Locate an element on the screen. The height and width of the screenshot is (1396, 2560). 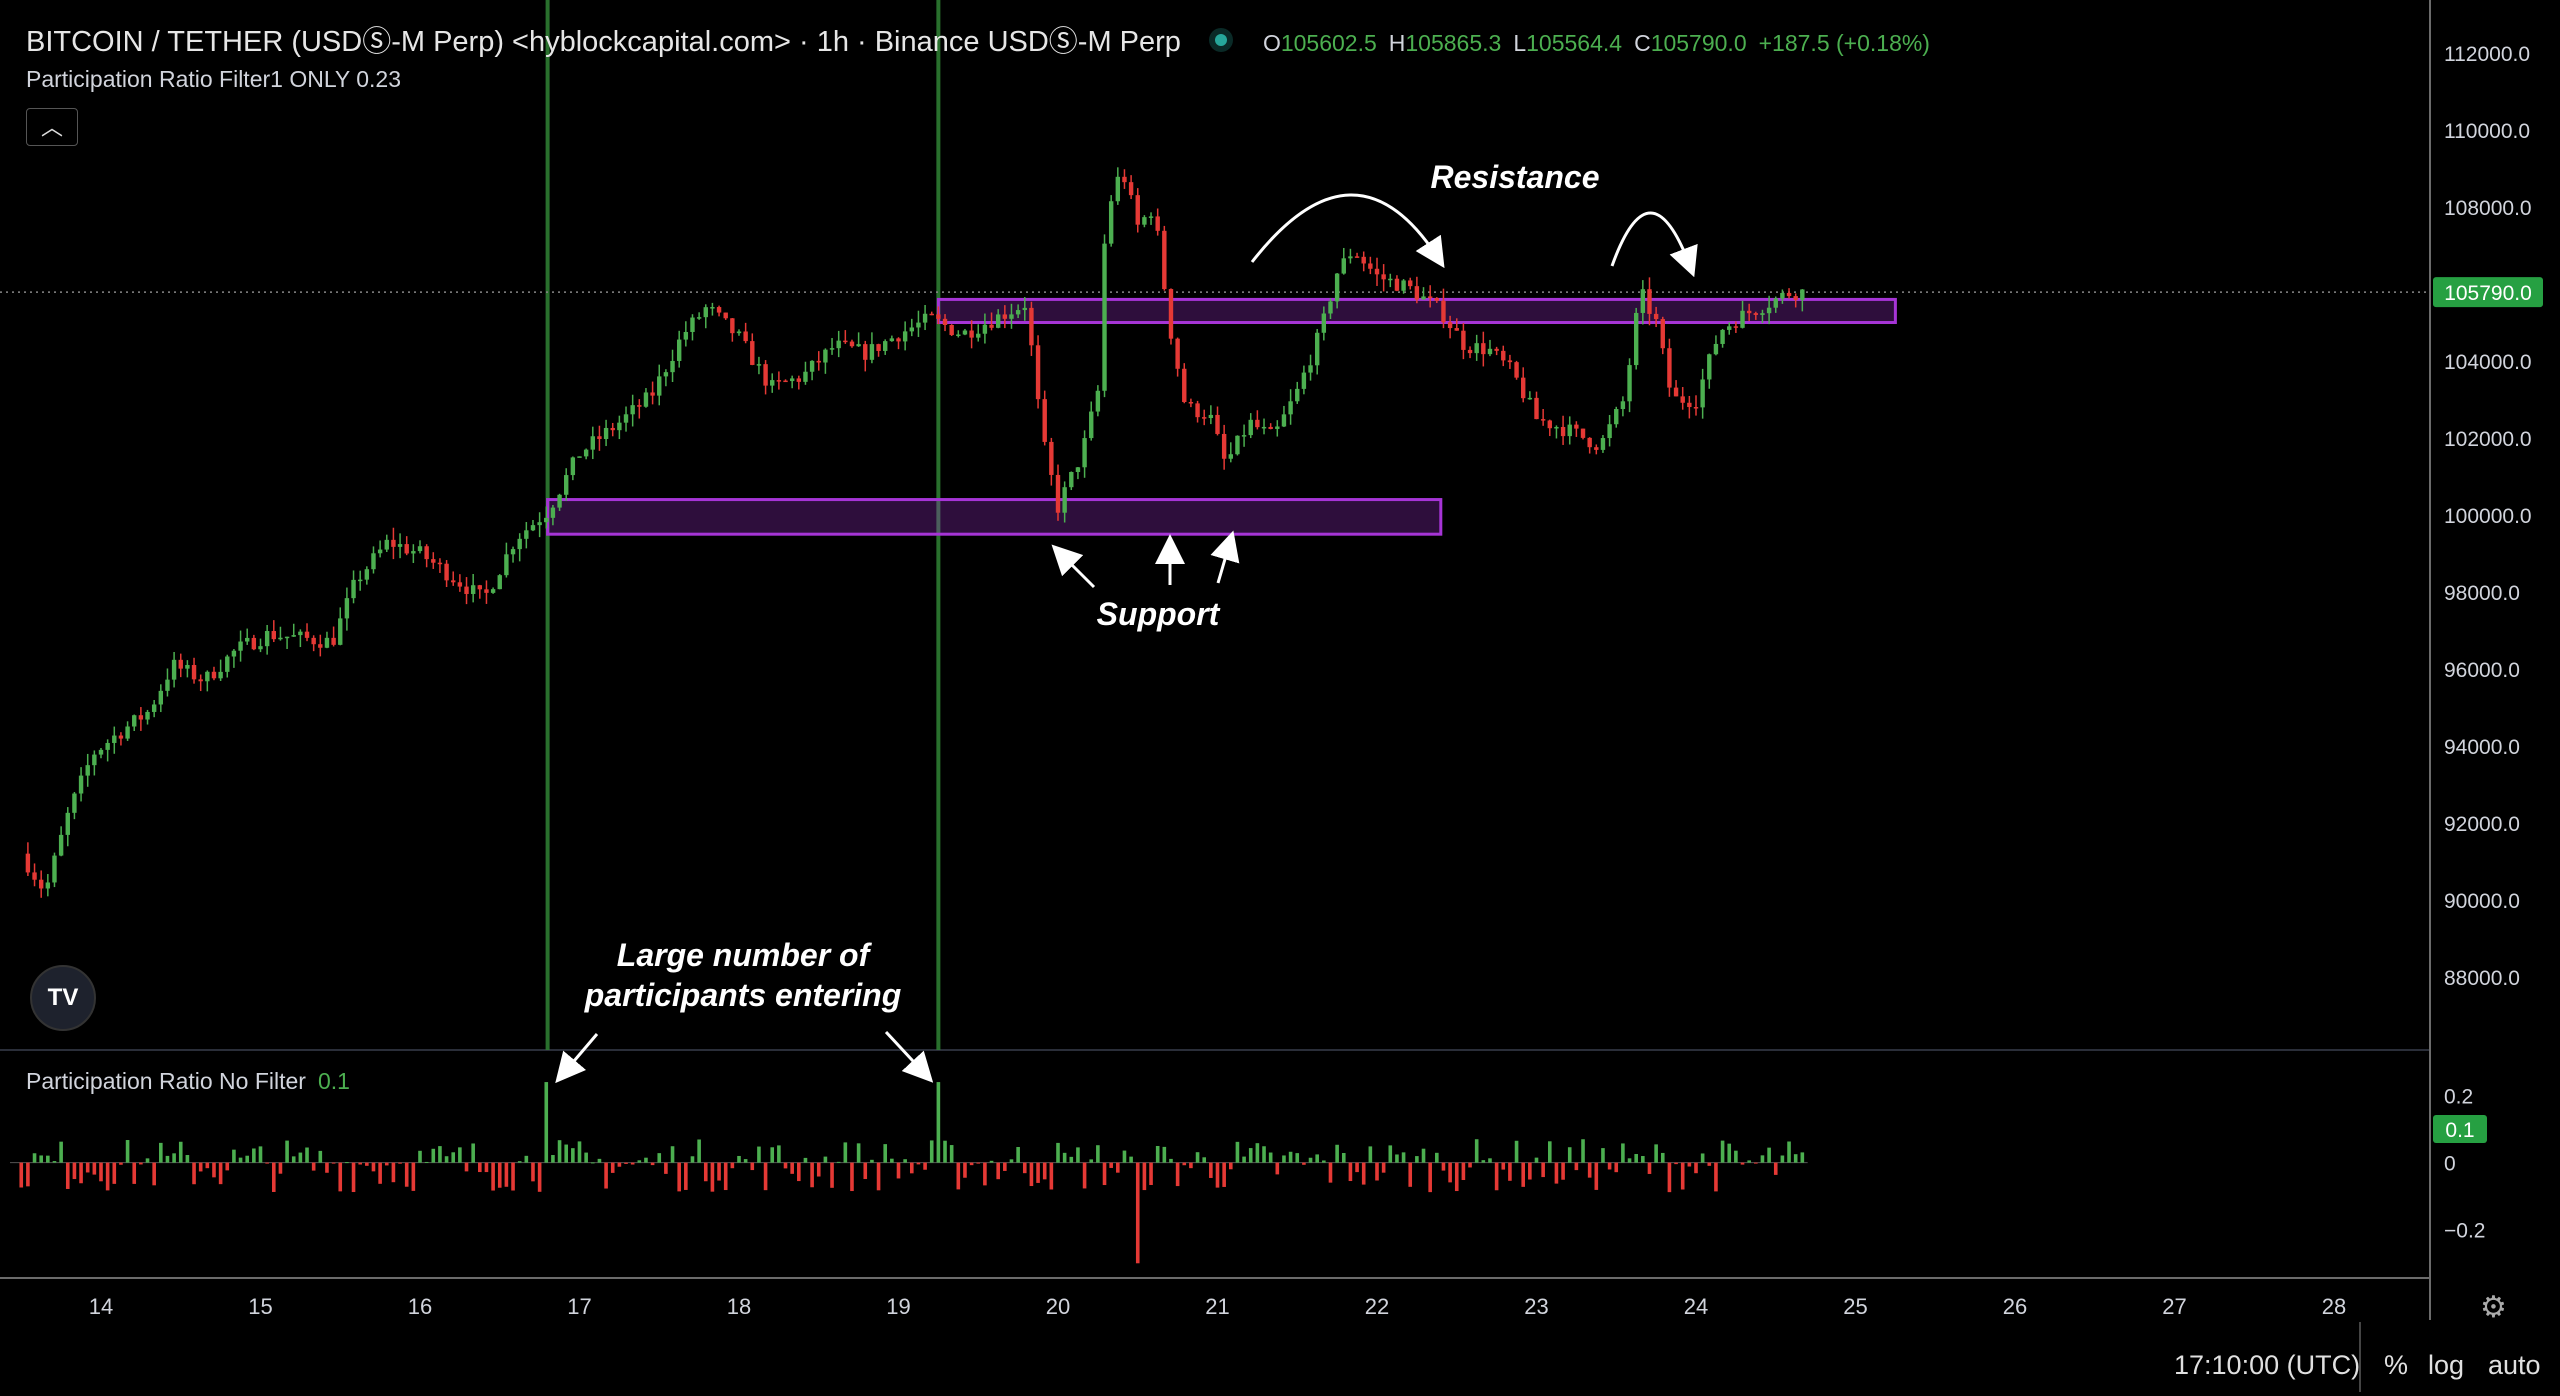
chevron-up-icon: ︿ is located at coordinates (52, 127).